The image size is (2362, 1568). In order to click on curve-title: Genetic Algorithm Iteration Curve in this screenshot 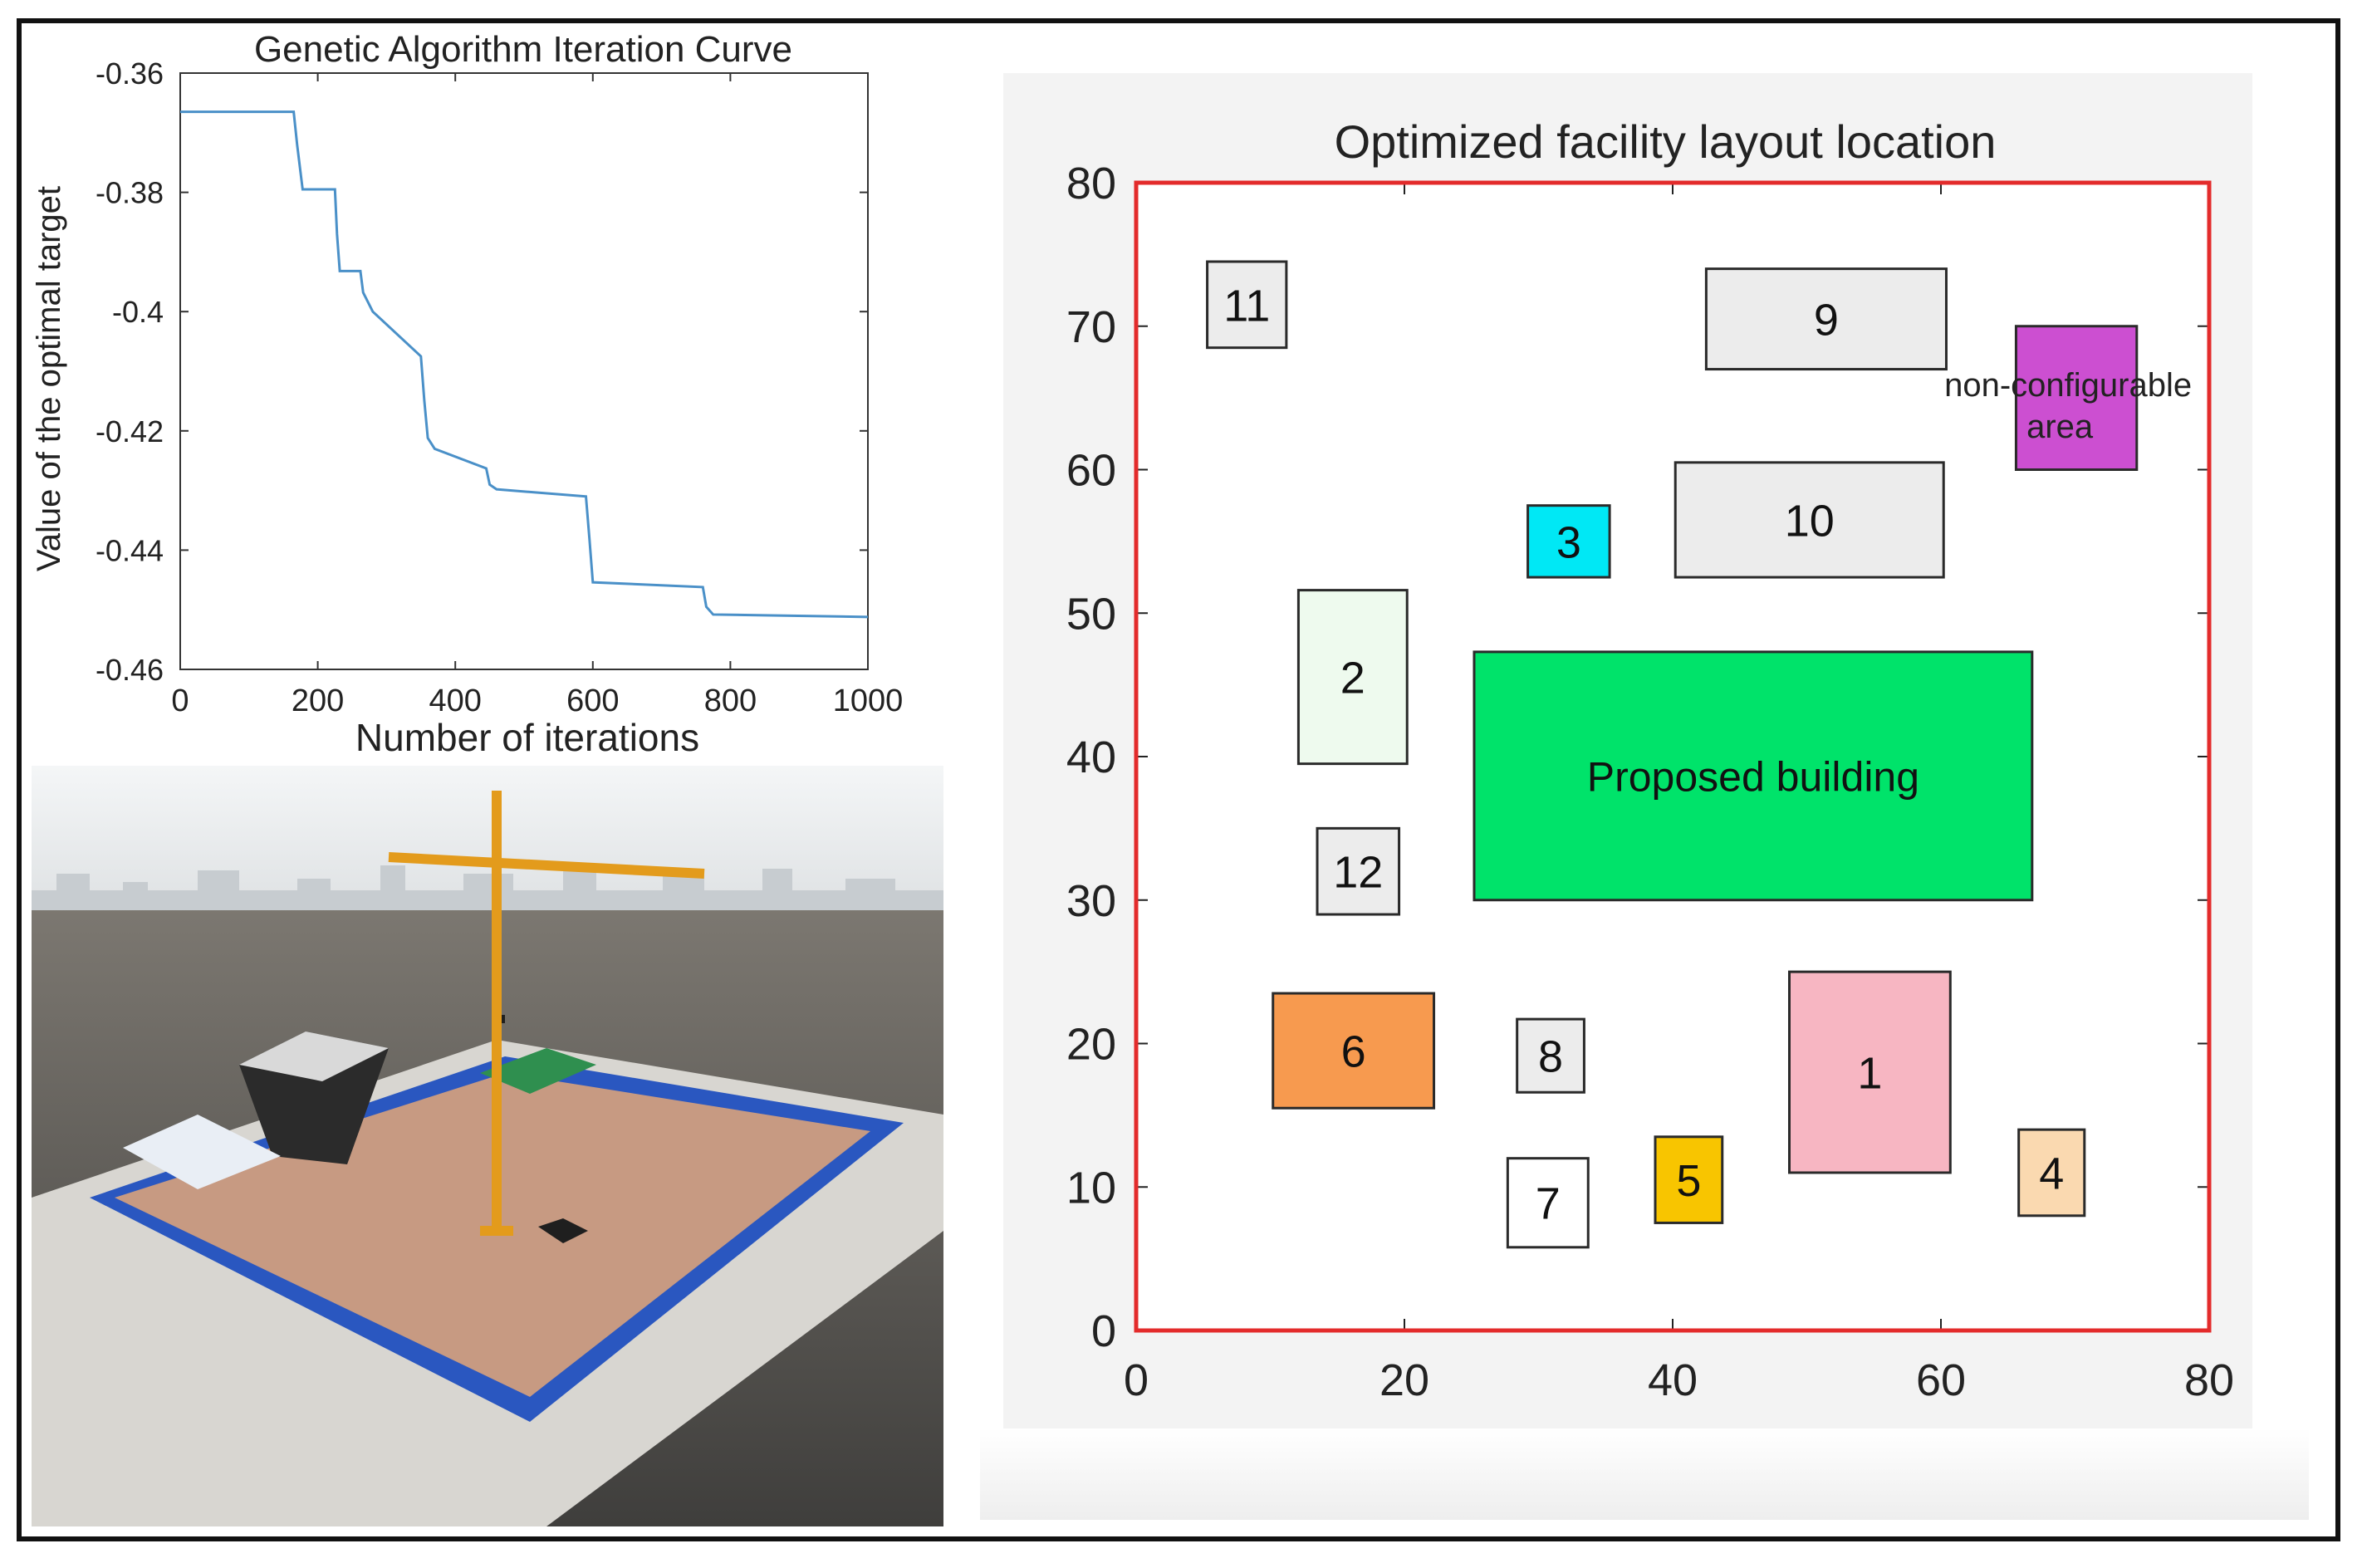, I will do `click(523, 49)`.